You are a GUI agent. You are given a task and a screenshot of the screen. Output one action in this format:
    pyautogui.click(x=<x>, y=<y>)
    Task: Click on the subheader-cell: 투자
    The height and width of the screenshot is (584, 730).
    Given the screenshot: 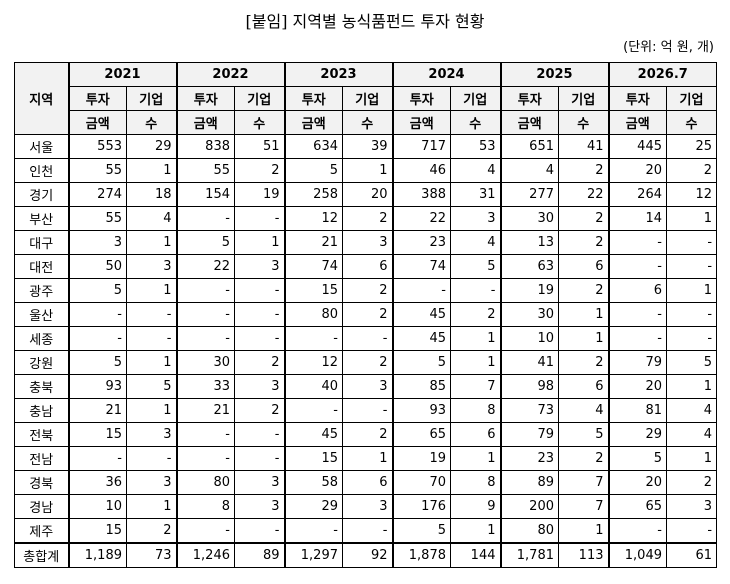 What is the action you would take?
    pyautogui.click(x=637, y=98)
    